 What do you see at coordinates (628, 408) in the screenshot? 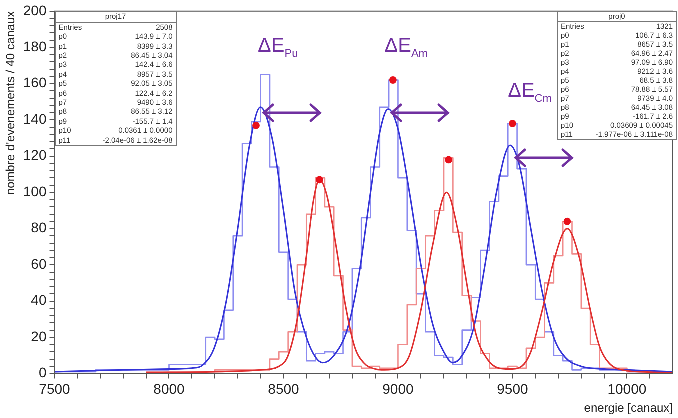
I see `x-axis-title: energie [canaux]` at bounding box center [628, 408].